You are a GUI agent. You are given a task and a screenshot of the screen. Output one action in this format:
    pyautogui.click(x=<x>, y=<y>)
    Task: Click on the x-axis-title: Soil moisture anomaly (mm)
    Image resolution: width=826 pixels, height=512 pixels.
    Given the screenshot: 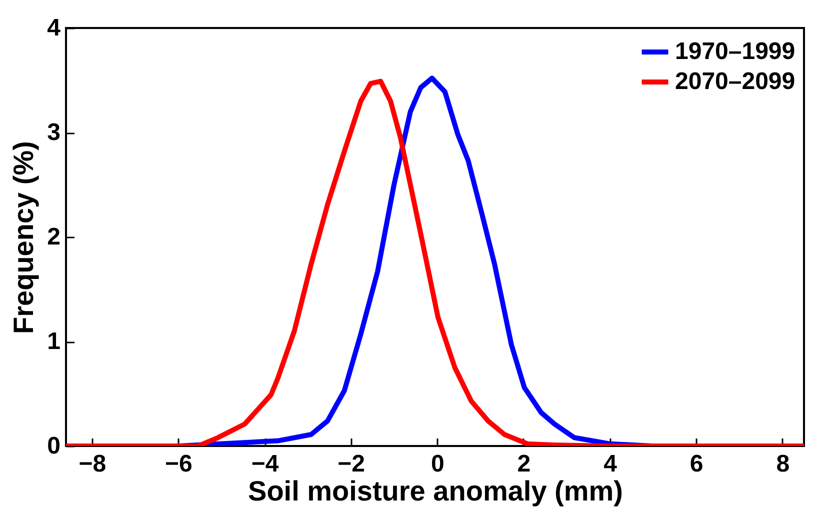 What is the action you would take?
    pyautogui.click(x=435, y=491)
    